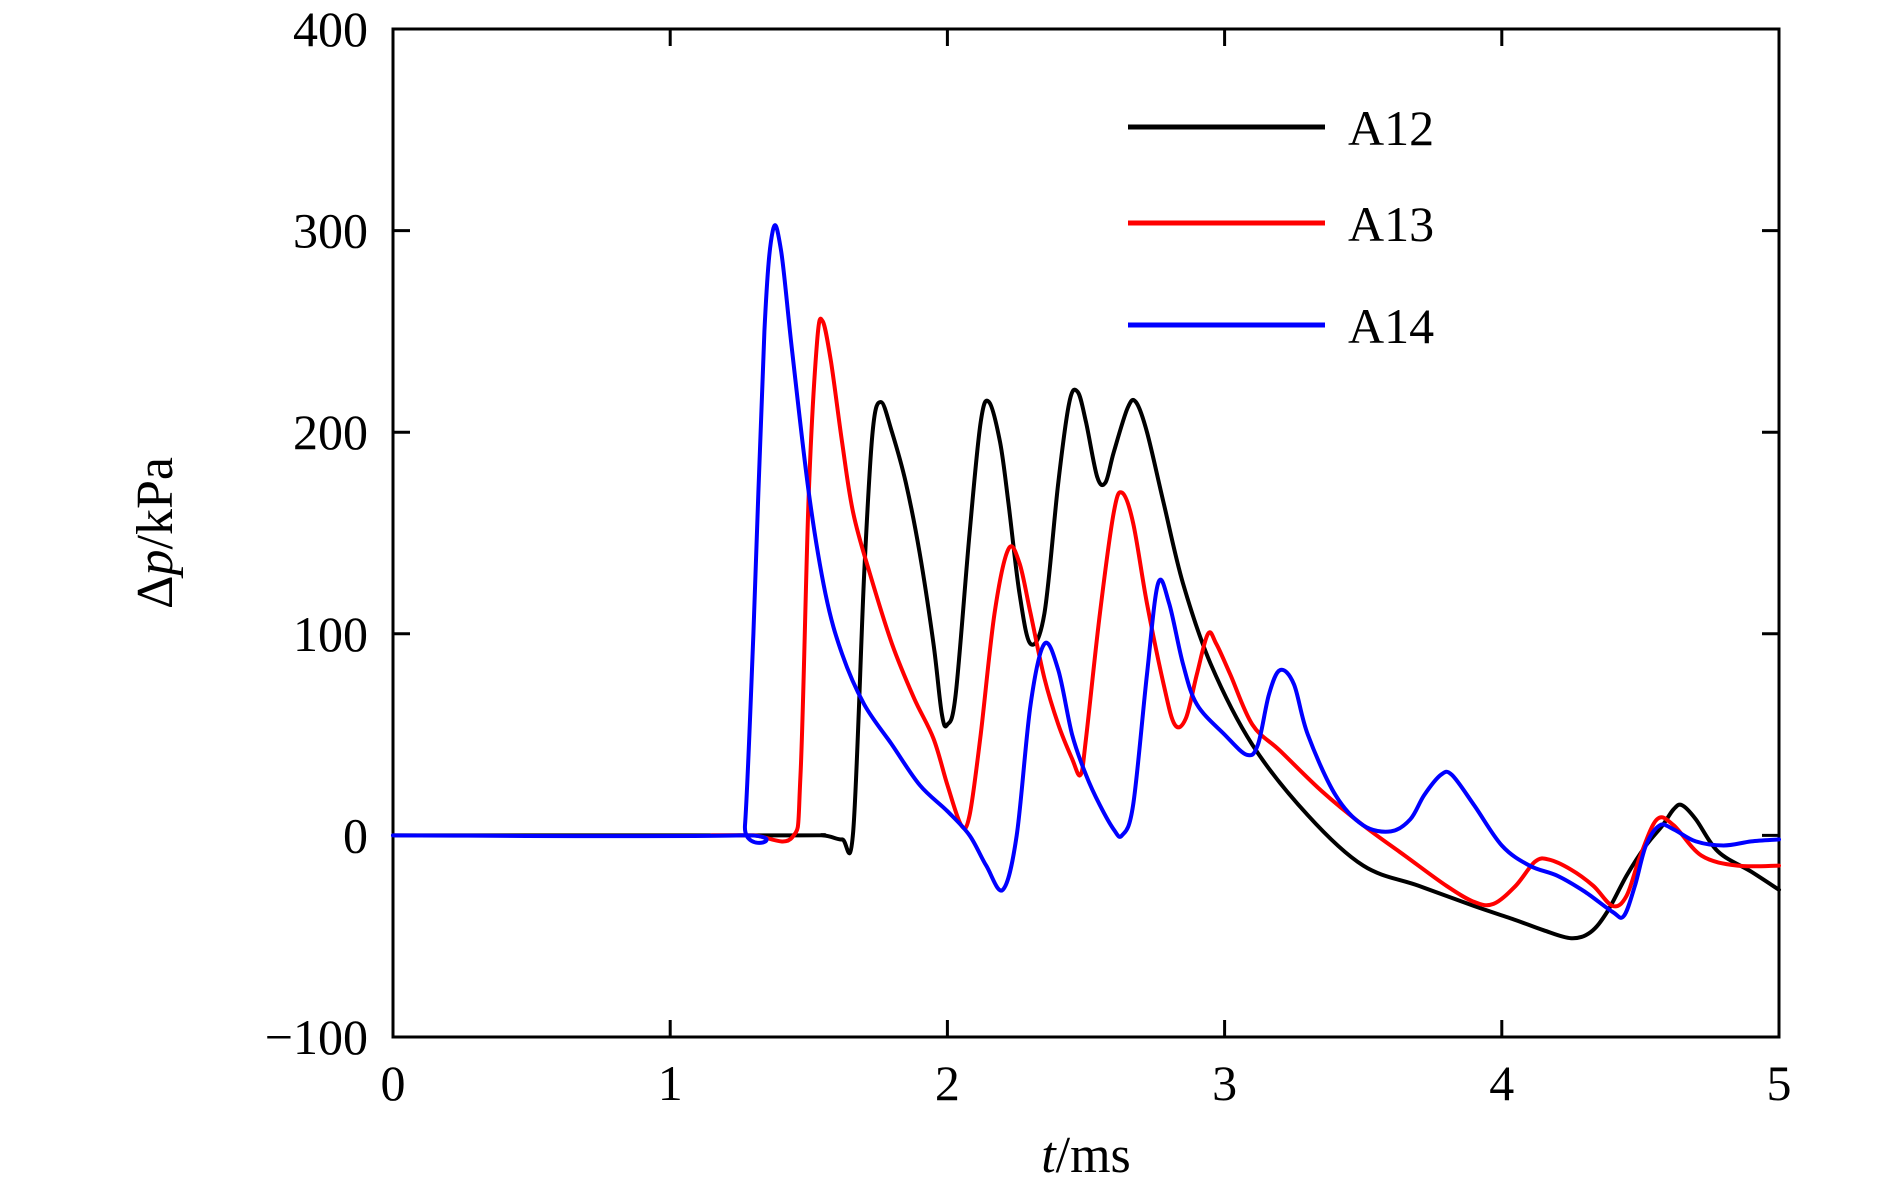 Image resolution: width=1890 pixels, height=1188 pixels. I want to click on legend-label-a12: A12, so click(1391, 128).